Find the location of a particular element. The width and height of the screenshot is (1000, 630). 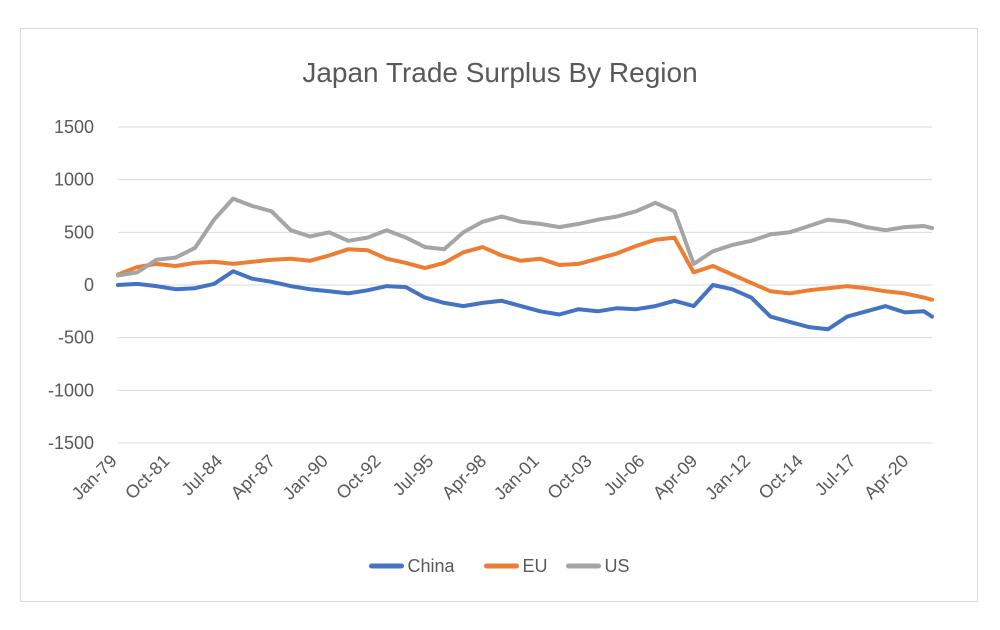

y-tick-label: 0 is located at coordinates (89, 285).